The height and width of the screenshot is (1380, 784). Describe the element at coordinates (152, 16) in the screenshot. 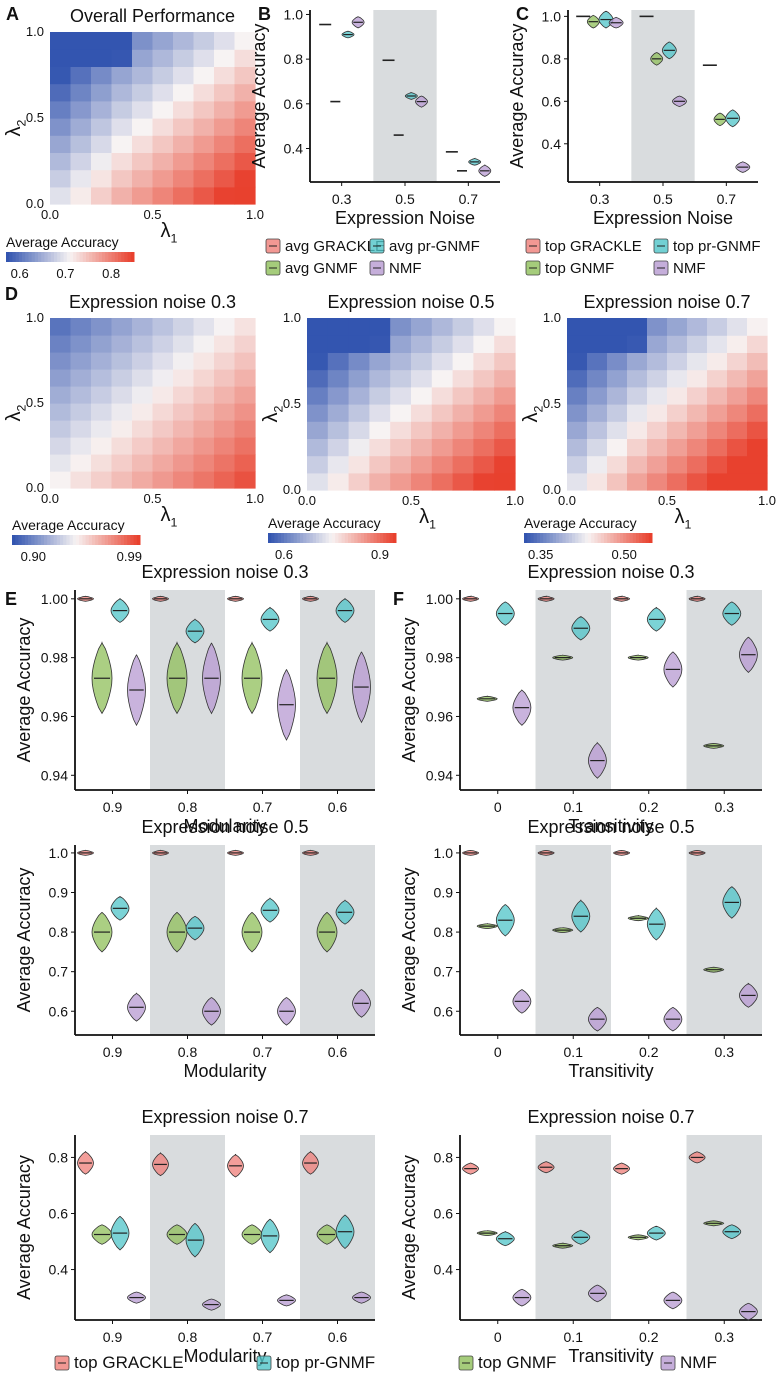

I see `heatmap-title: Overall Performance` at that location.